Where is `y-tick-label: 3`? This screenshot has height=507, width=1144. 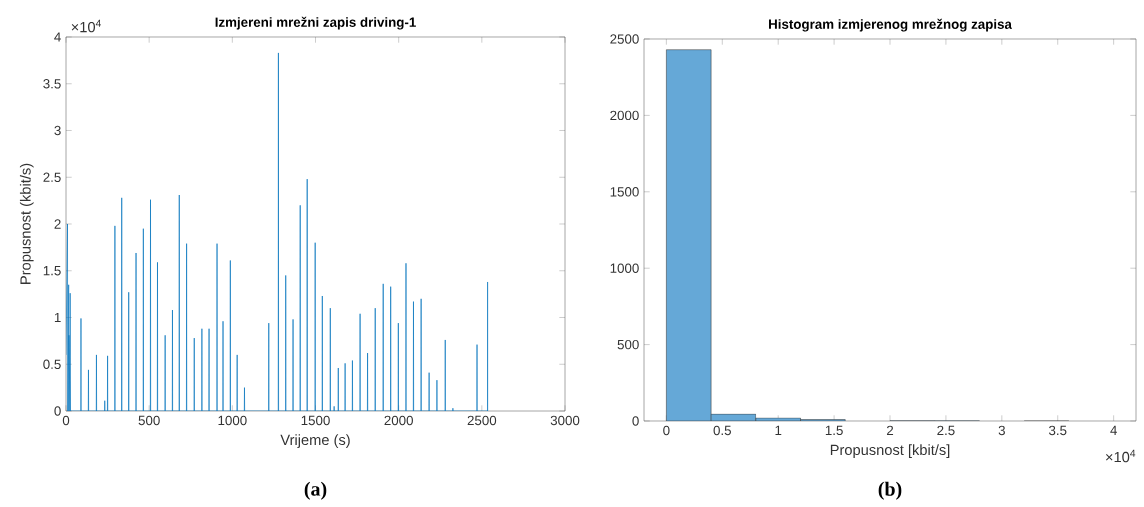
y-tick-label: 3 is located at coordinates (57, 130).